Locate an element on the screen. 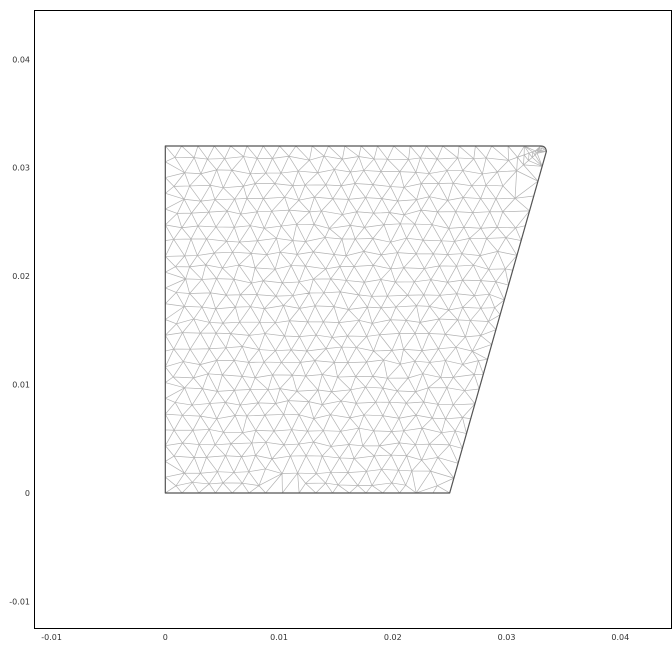 The width and height of the screenshot is (672, 671). x-tick-label: 0.03 is located at coordinates (507, 637).